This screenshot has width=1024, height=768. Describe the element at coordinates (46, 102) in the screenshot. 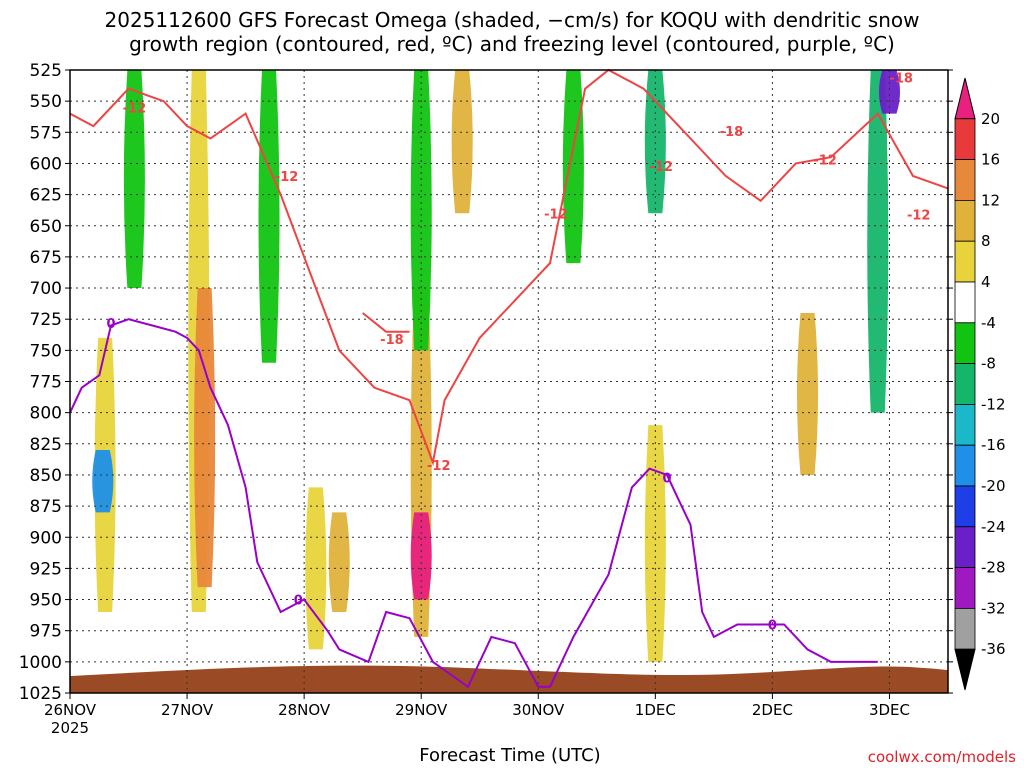

I see `y-tick-label: 550` at that location.